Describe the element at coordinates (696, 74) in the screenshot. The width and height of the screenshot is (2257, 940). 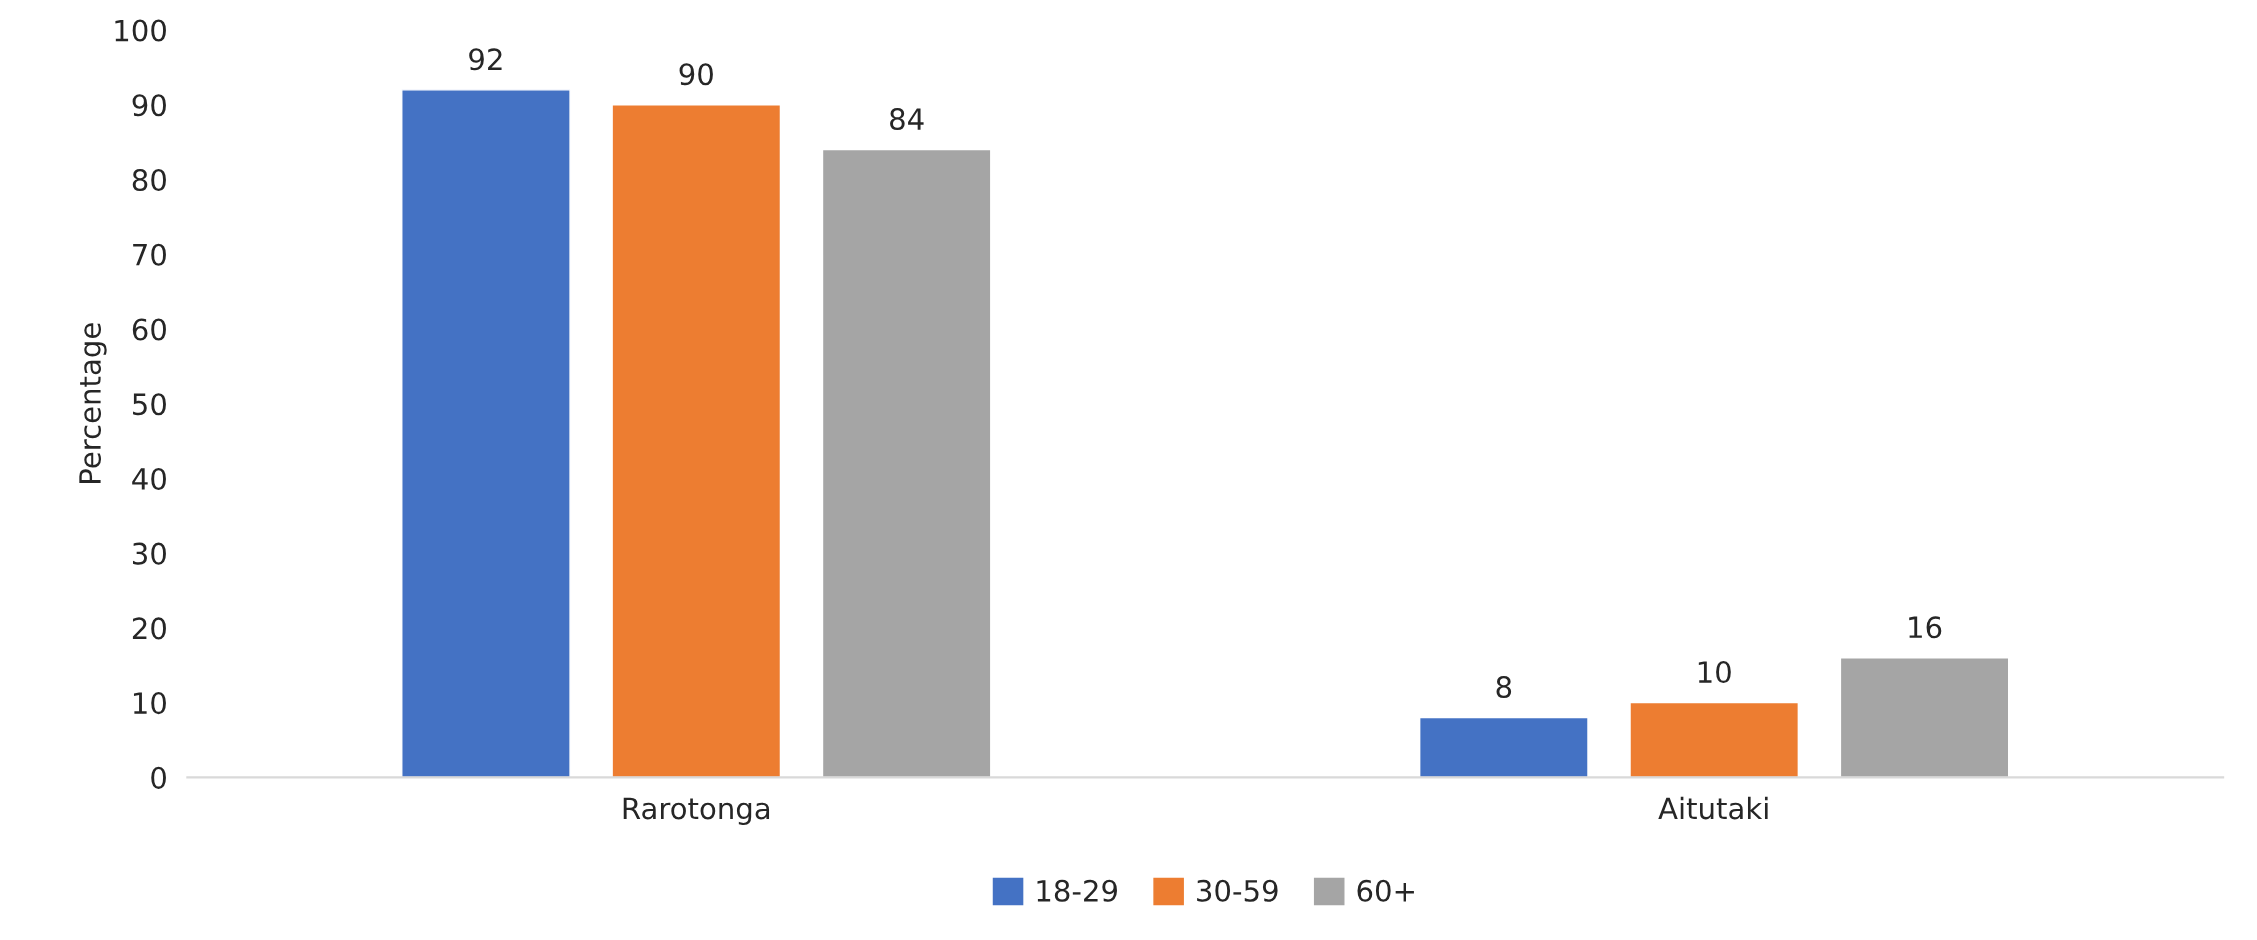
I see `data-label: 90` at that location.